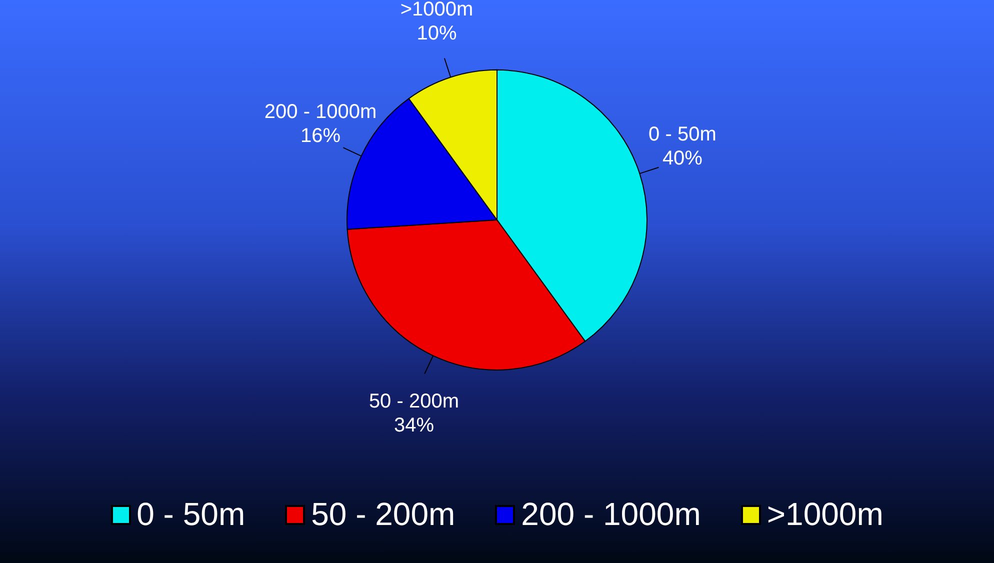 The image size is (994, 563). I want to click on legend-label: 50 - 200m, so click(383, 514).